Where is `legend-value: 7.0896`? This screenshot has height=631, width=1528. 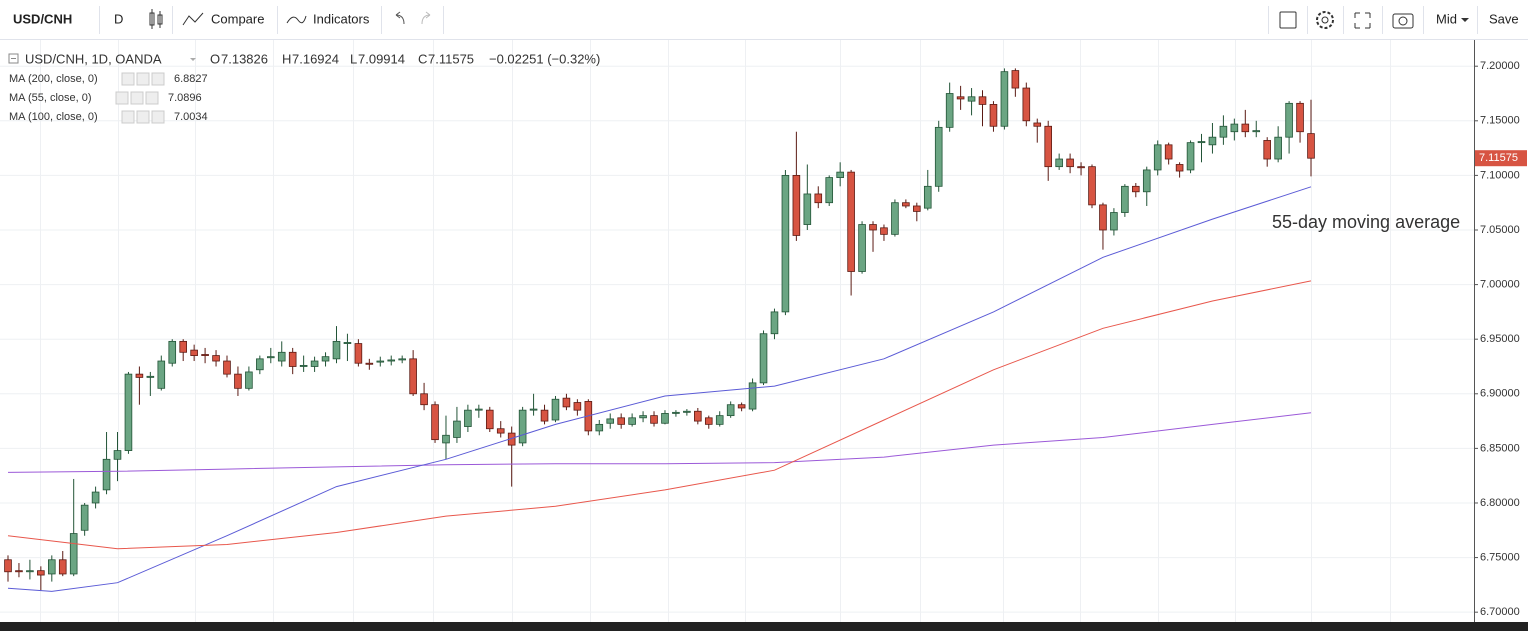
legend-value: 7.0896 is located at coordinates (185, 98).